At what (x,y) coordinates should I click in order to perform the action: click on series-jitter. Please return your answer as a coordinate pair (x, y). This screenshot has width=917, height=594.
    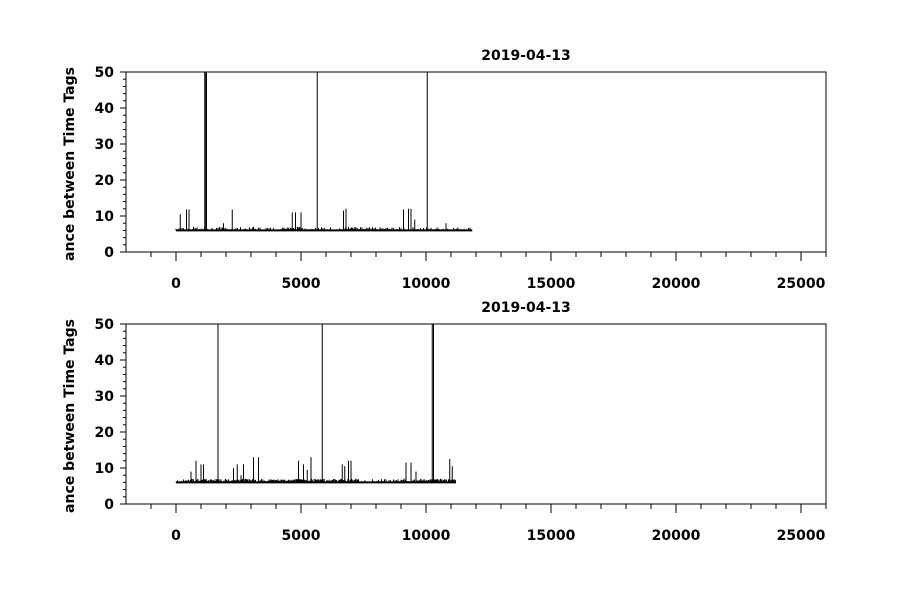
    Looking at the image, I should click on (323, 229).